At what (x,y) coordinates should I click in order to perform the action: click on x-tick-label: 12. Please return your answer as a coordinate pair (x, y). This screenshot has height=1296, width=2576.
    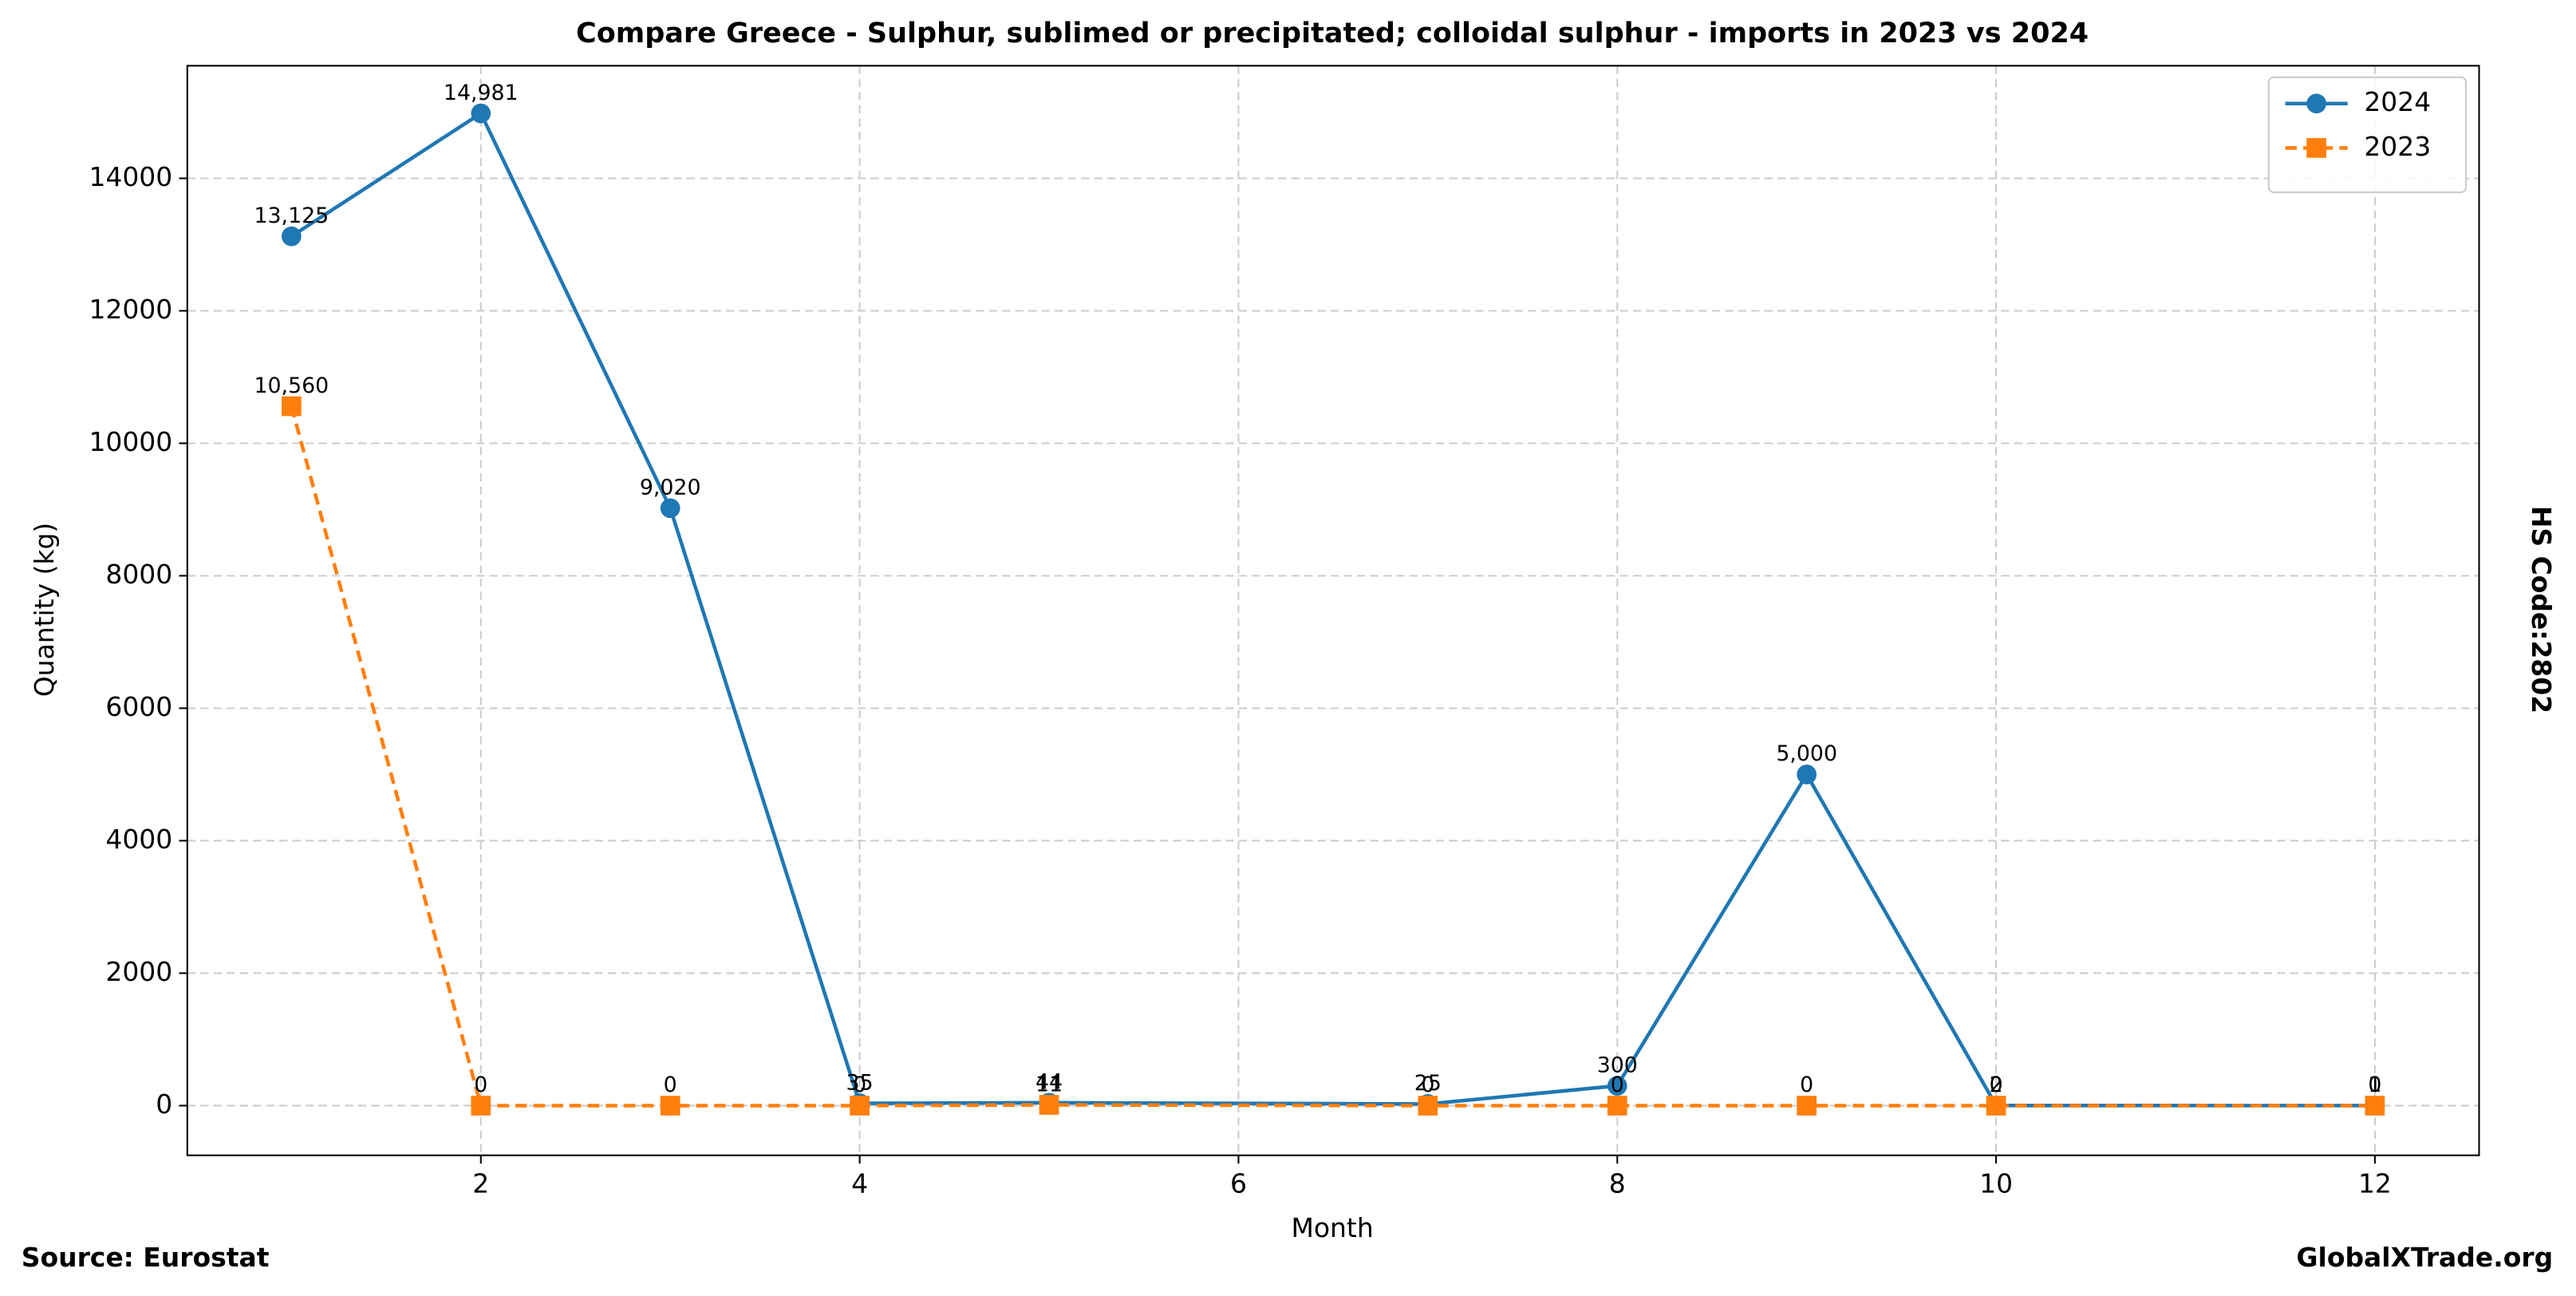
    Looking at the image, I should click on (2375, 1183).